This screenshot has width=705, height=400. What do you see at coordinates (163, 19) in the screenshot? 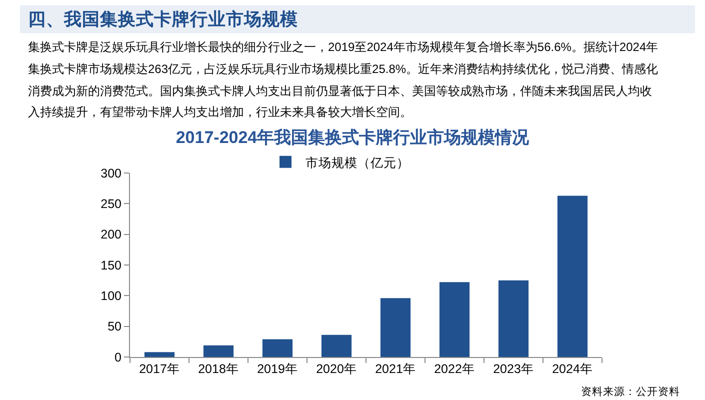
I see `text: 四、我国集换式卡牌行业市场规模` at bounding box center [163, 19].